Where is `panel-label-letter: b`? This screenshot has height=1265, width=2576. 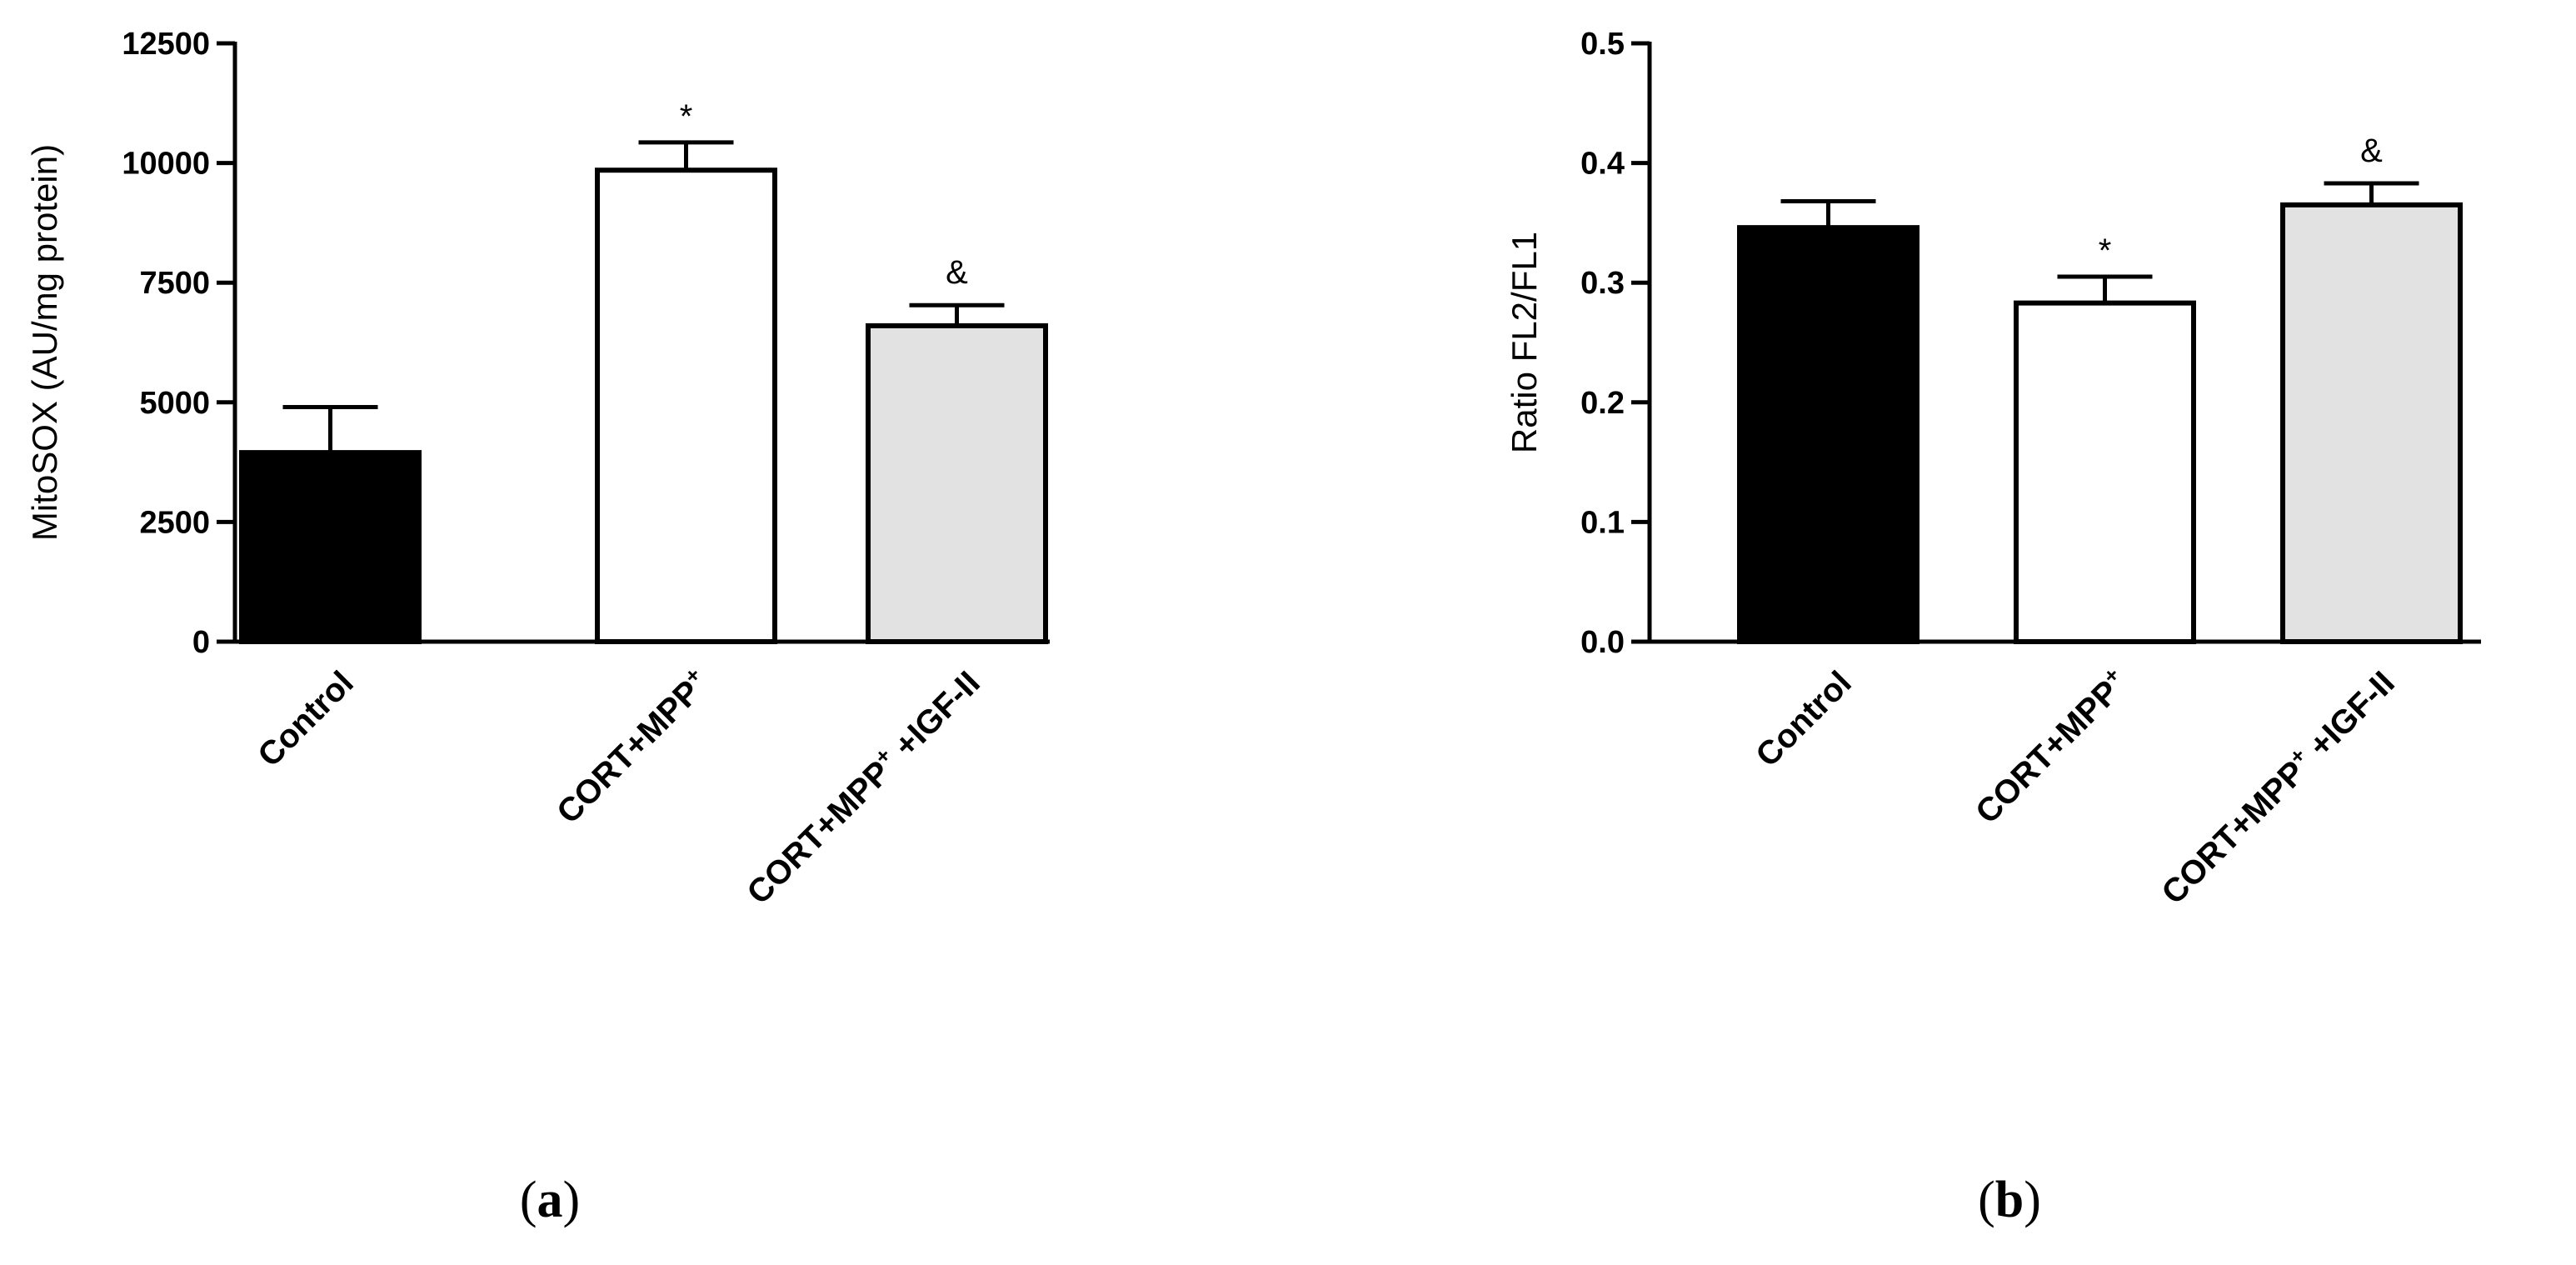
panel-label-letter: b is located at coordinates (2009, 1200).